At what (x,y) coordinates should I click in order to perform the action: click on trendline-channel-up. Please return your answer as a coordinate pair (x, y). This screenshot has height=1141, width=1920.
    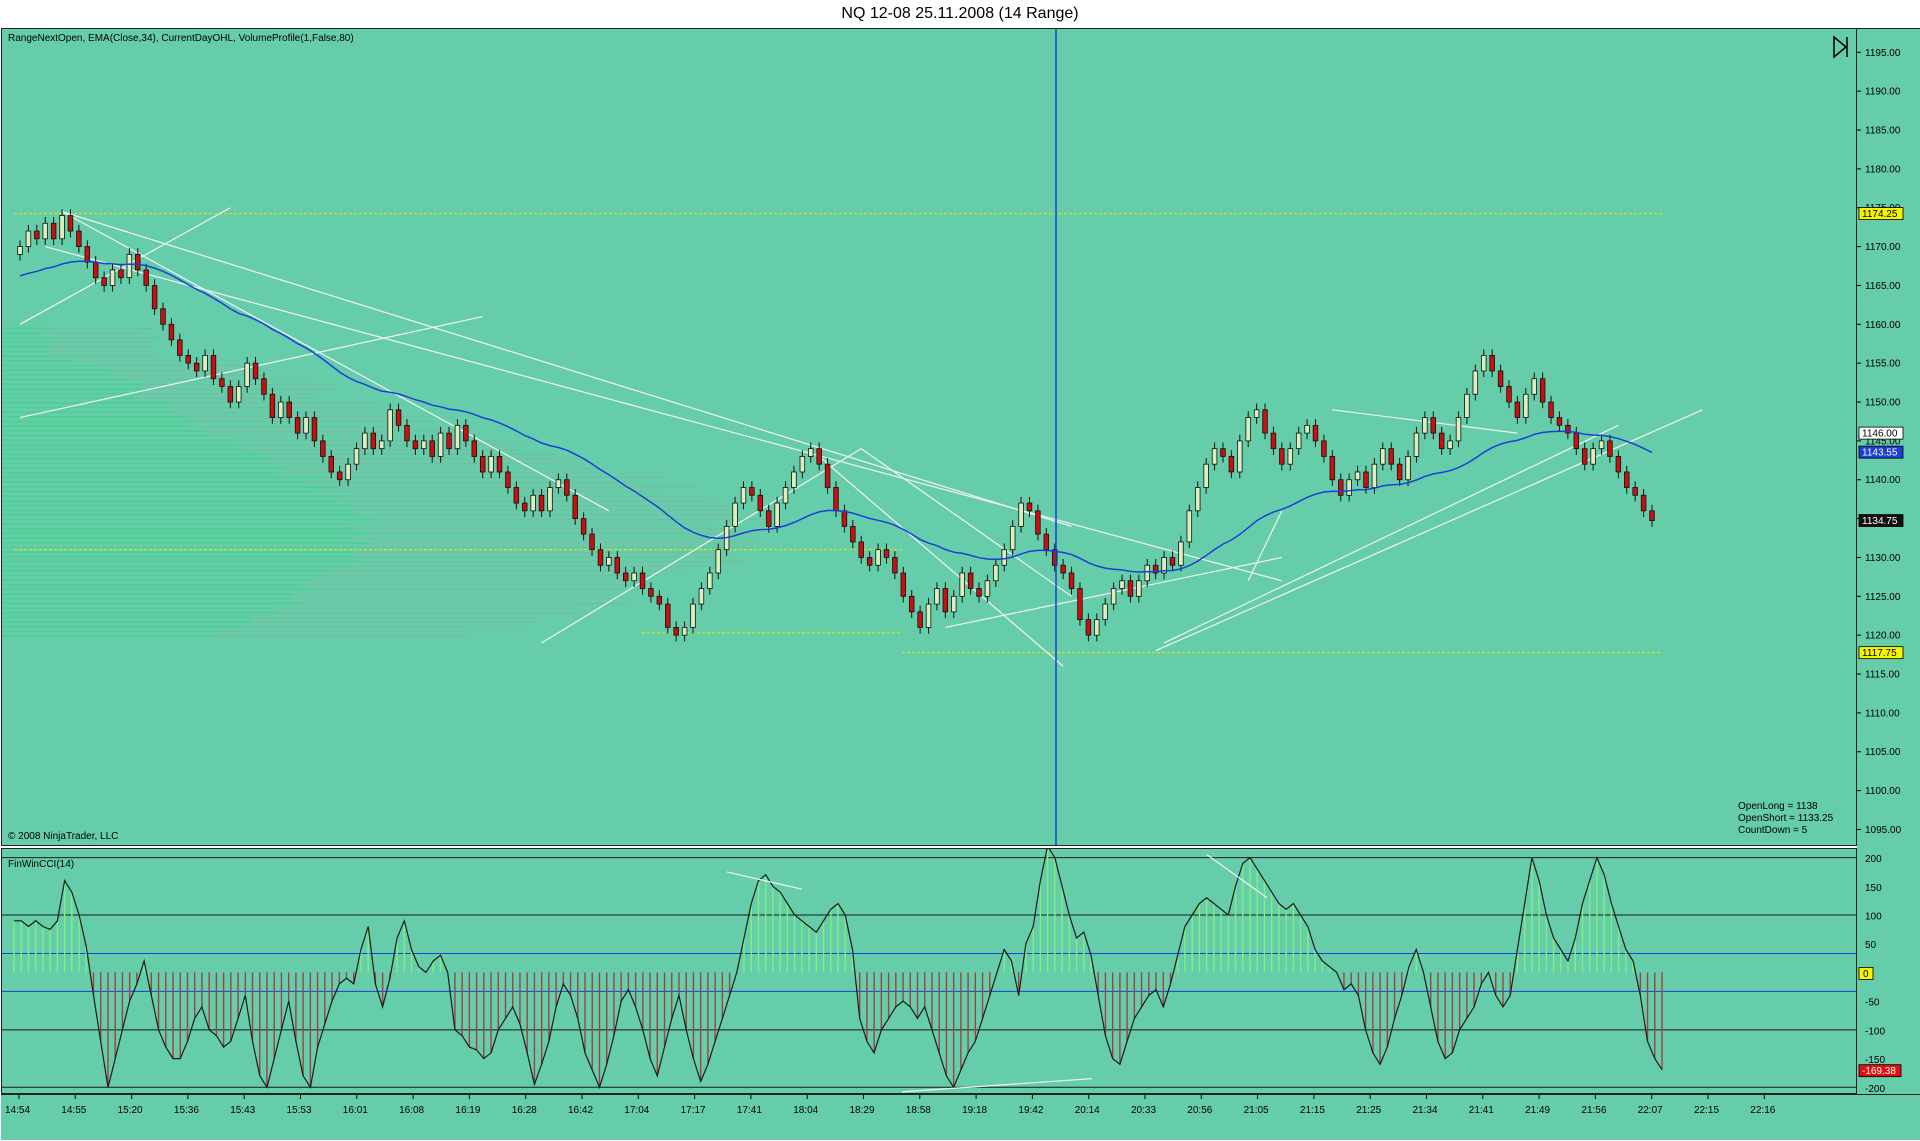
    Looking at the image, I should click on (251, 367).